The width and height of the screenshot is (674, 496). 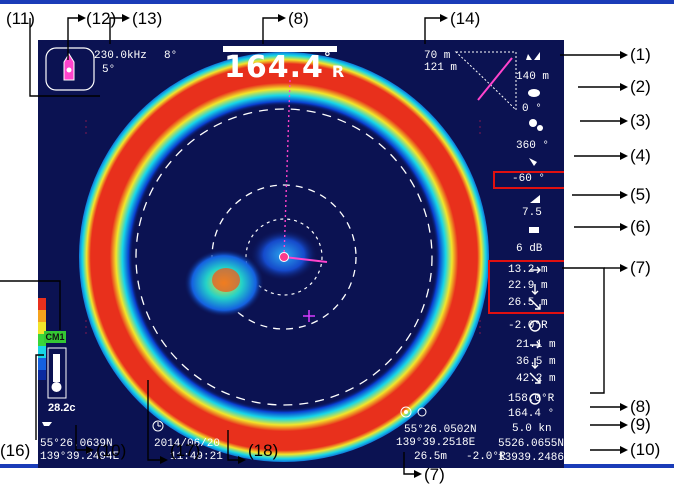 I want to click on own-ship-marker, so click(x=284, y=257).